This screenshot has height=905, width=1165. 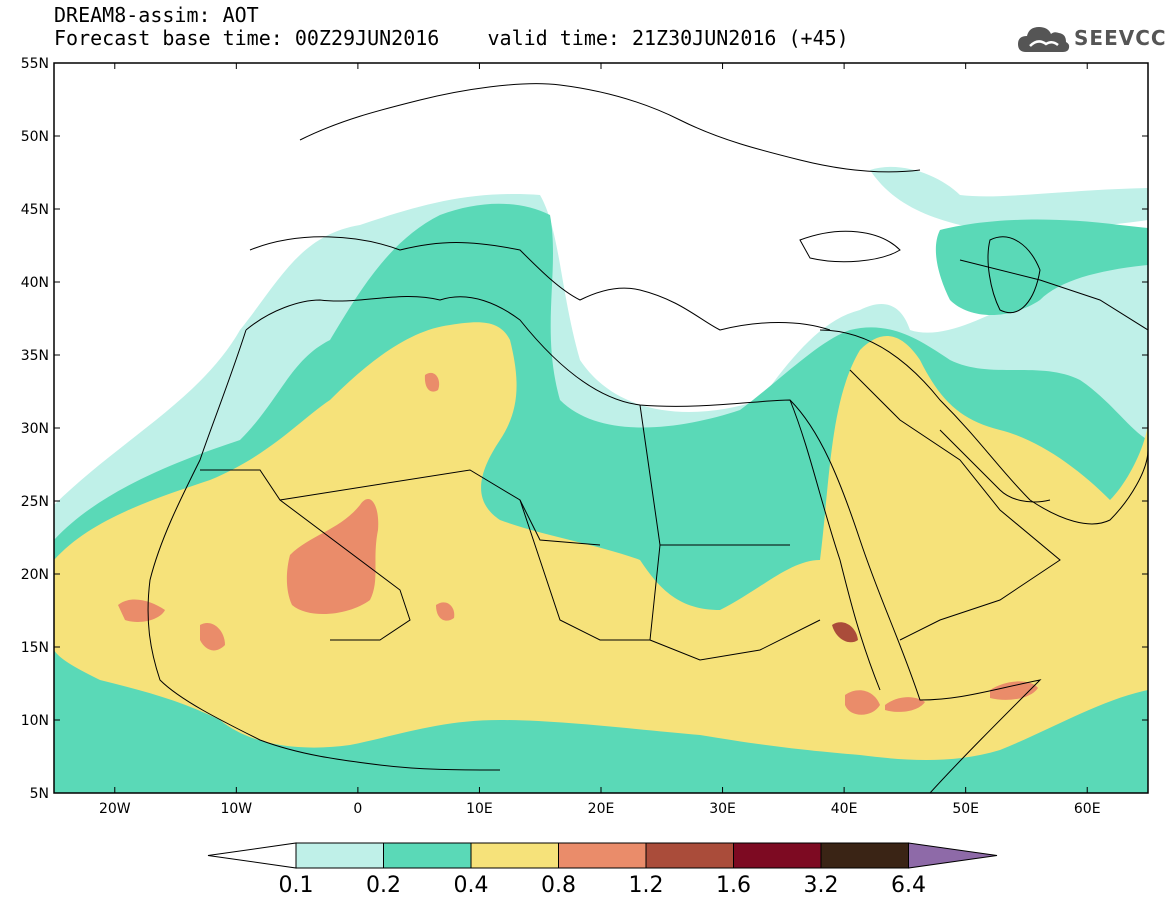 What do you see at coordinates (722, 809) in the screenshot?
I see `lon-tick-label: 30E` at bounding box center [722, 809].